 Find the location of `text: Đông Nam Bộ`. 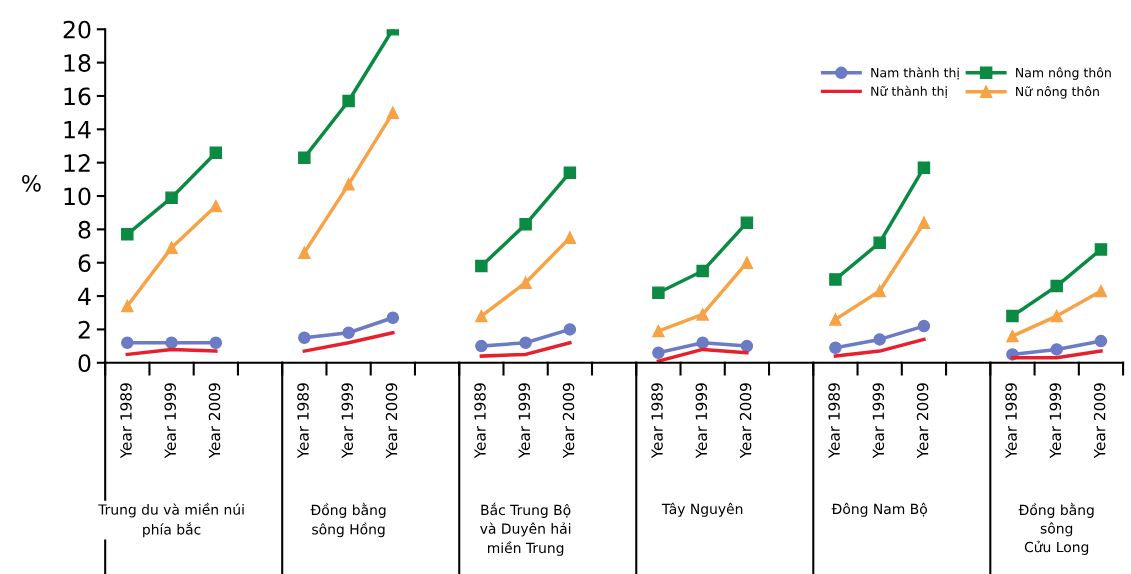

text: Đông Nam Bộ is located at coordinates (879, 509).